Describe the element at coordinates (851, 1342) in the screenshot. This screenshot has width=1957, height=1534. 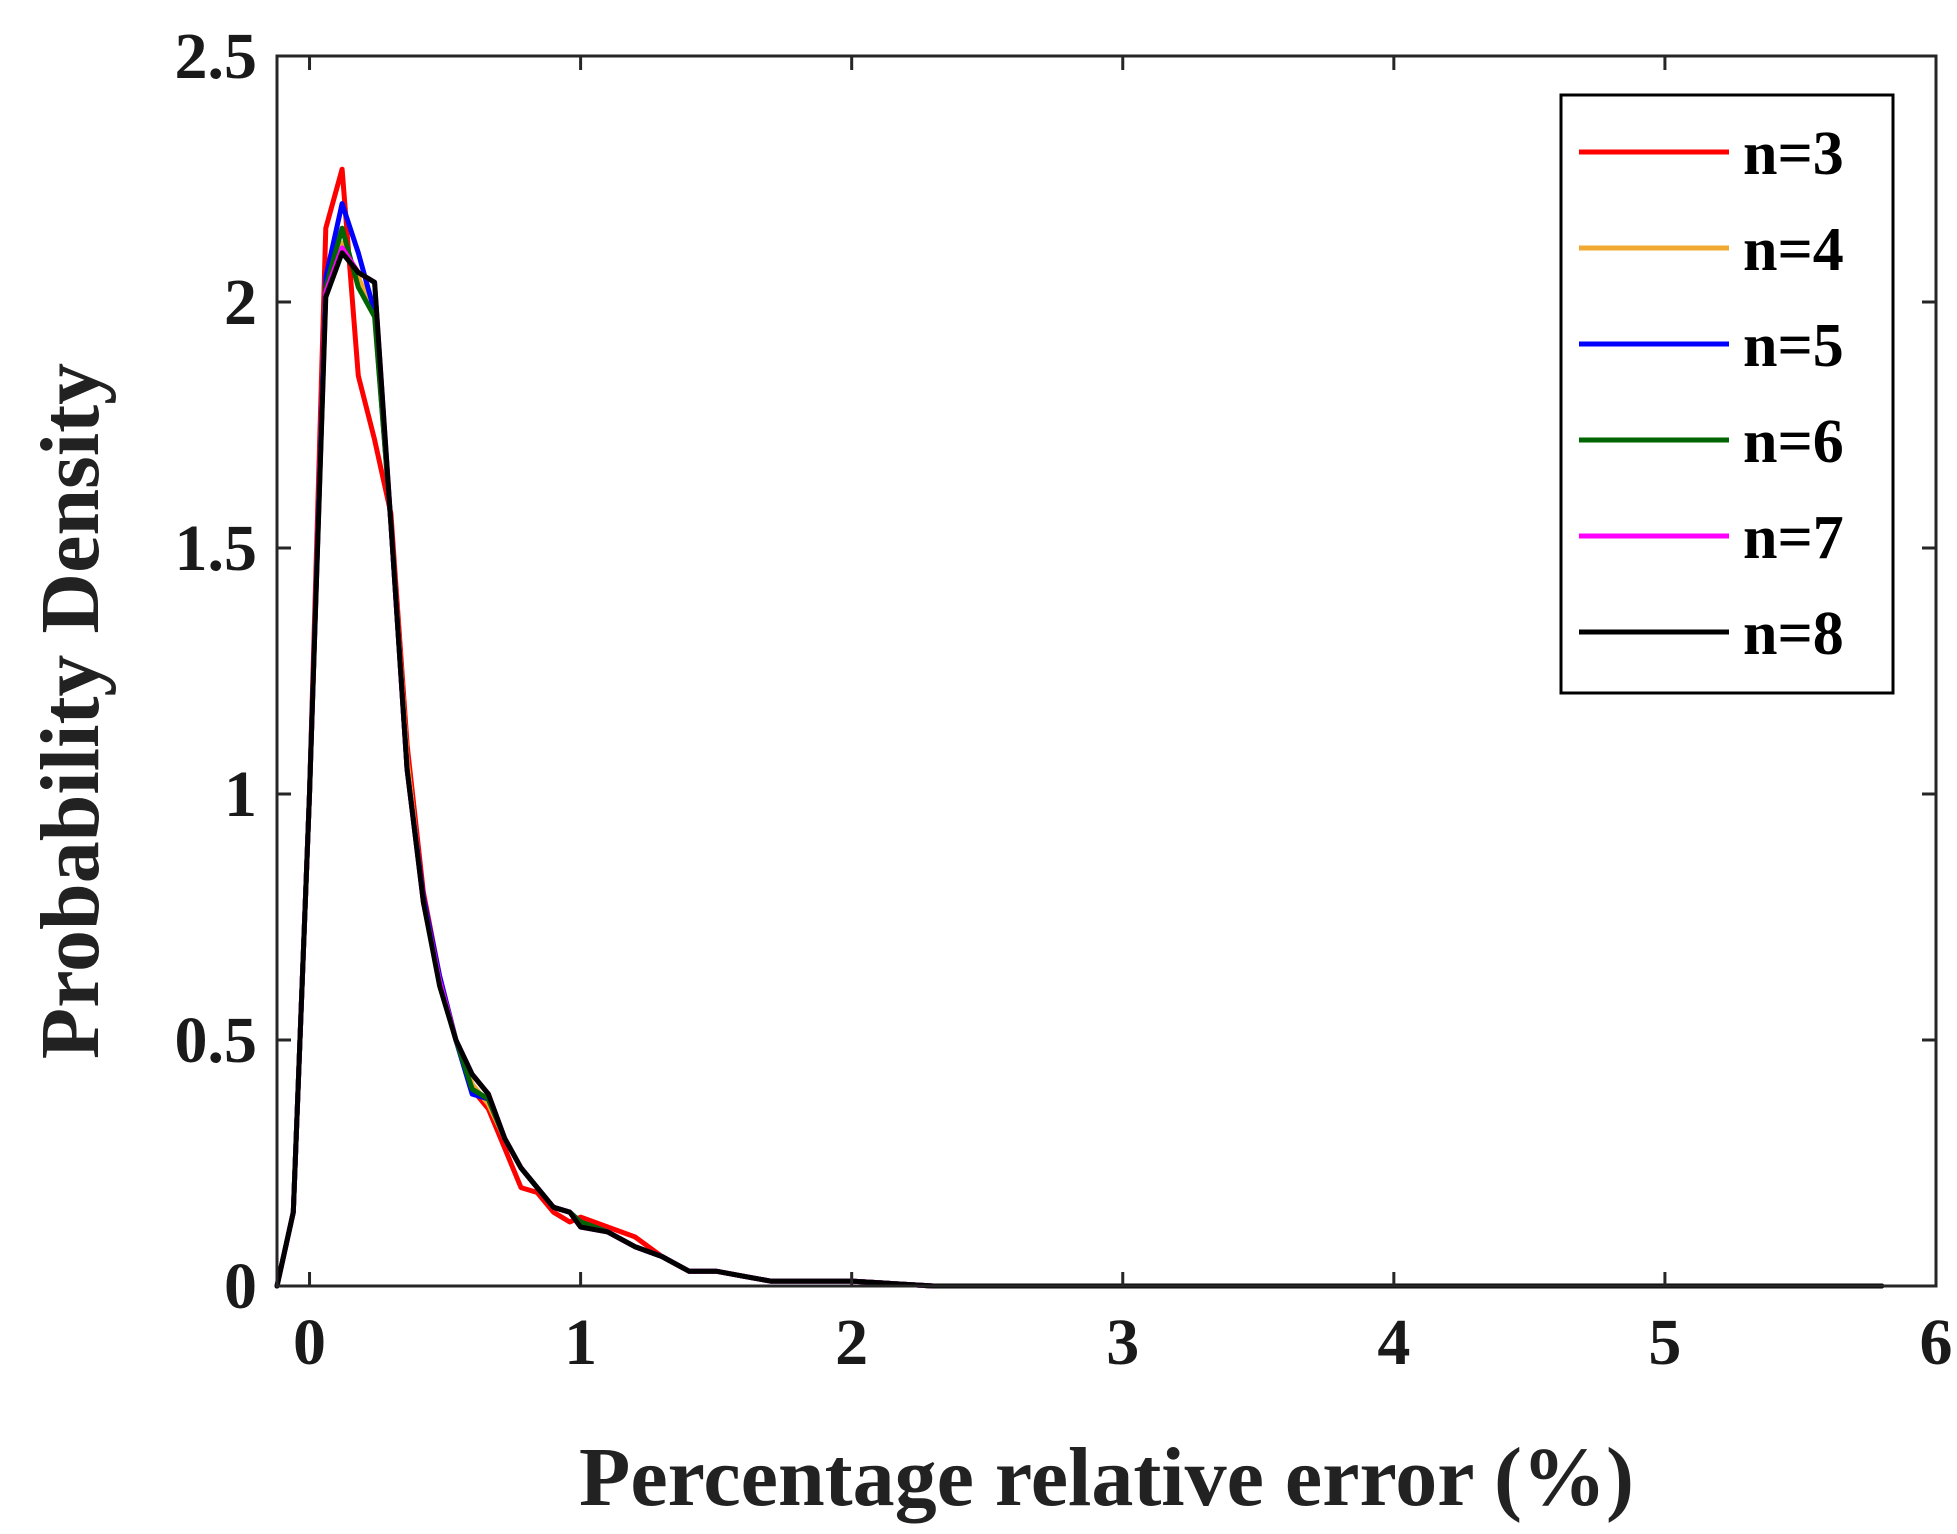
I see `x-tick-label: 2` at that location.